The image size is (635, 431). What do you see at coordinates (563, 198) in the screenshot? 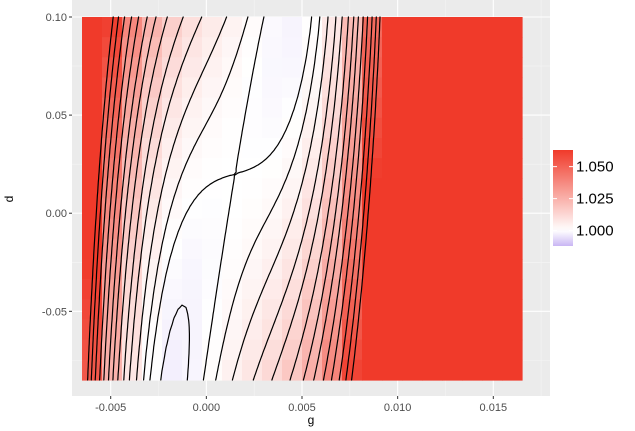
I see `legend-colorbar` at bounding box center [563, 198].